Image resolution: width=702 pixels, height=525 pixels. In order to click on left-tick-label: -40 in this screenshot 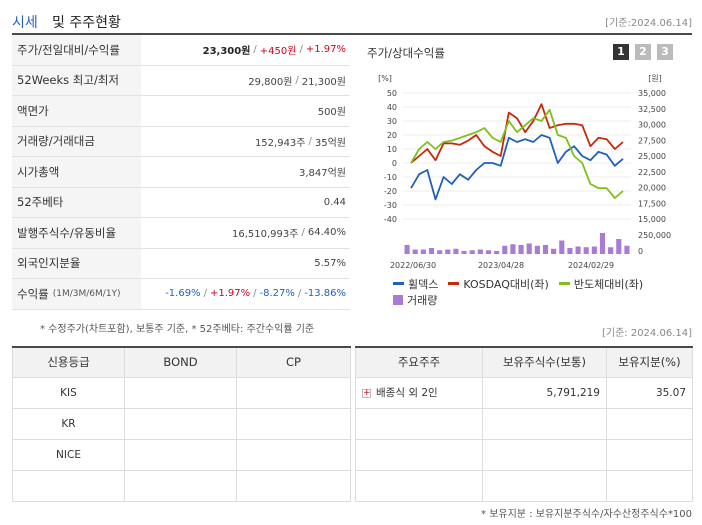, I will do `click(390, 219)`.